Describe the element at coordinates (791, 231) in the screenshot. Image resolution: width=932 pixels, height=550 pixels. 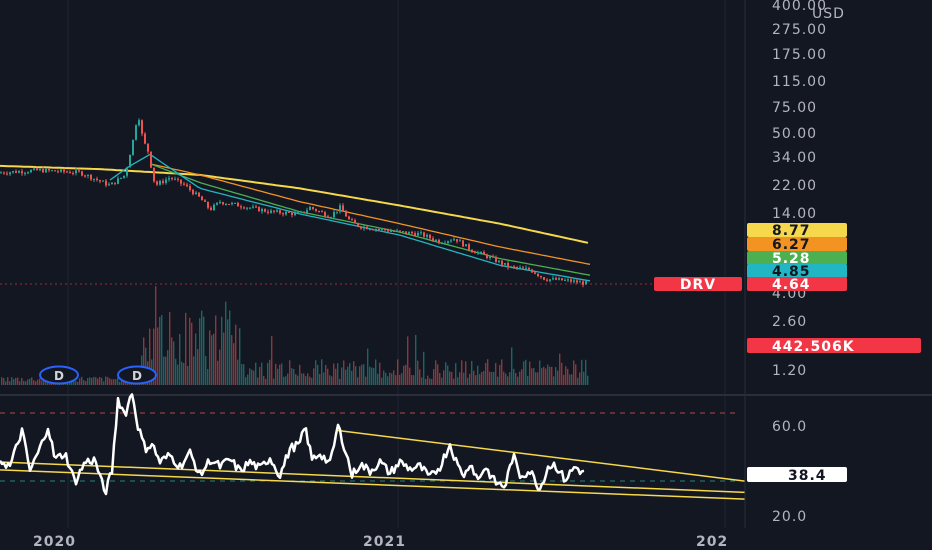
I see `ma-yellow-value: 8.77` at that location.